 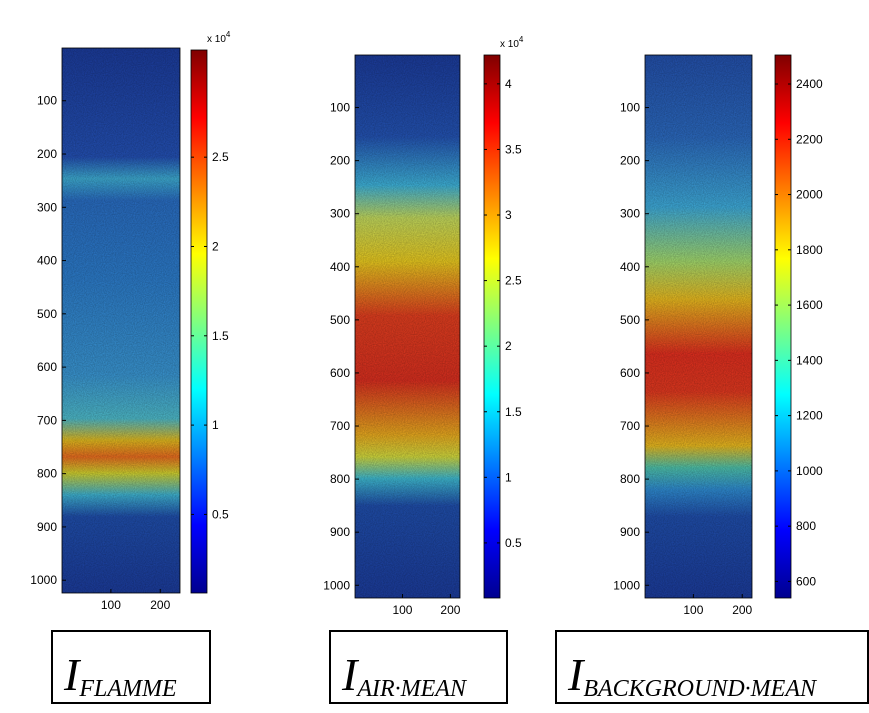 I want to click on caption: IAIR·MEAN, so click(x=404, y=675).